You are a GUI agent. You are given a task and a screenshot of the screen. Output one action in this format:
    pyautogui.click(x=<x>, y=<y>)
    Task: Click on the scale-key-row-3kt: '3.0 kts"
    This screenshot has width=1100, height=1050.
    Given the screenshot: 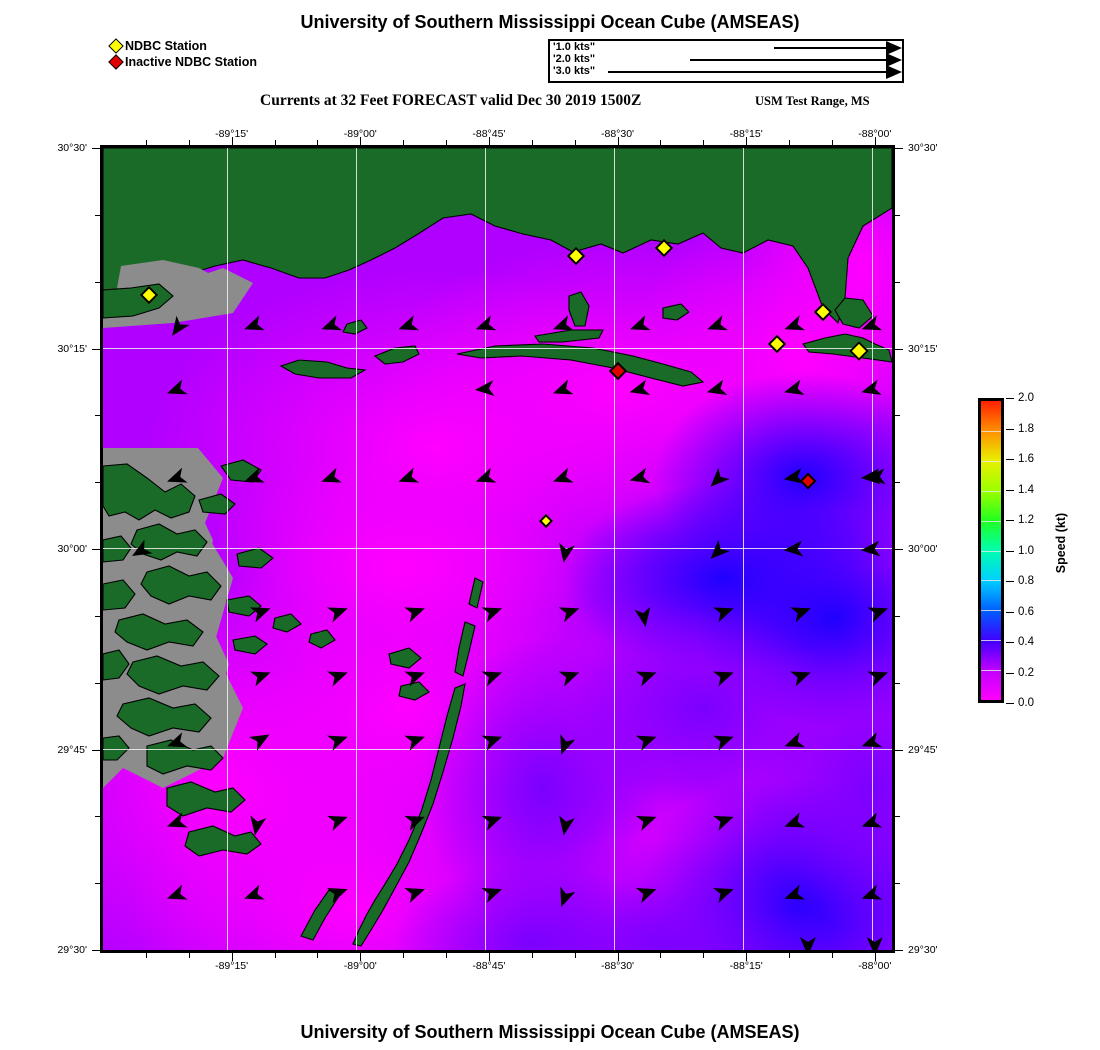 What is the action you would take?
    pyautogui.click(x=726, y=72)
    